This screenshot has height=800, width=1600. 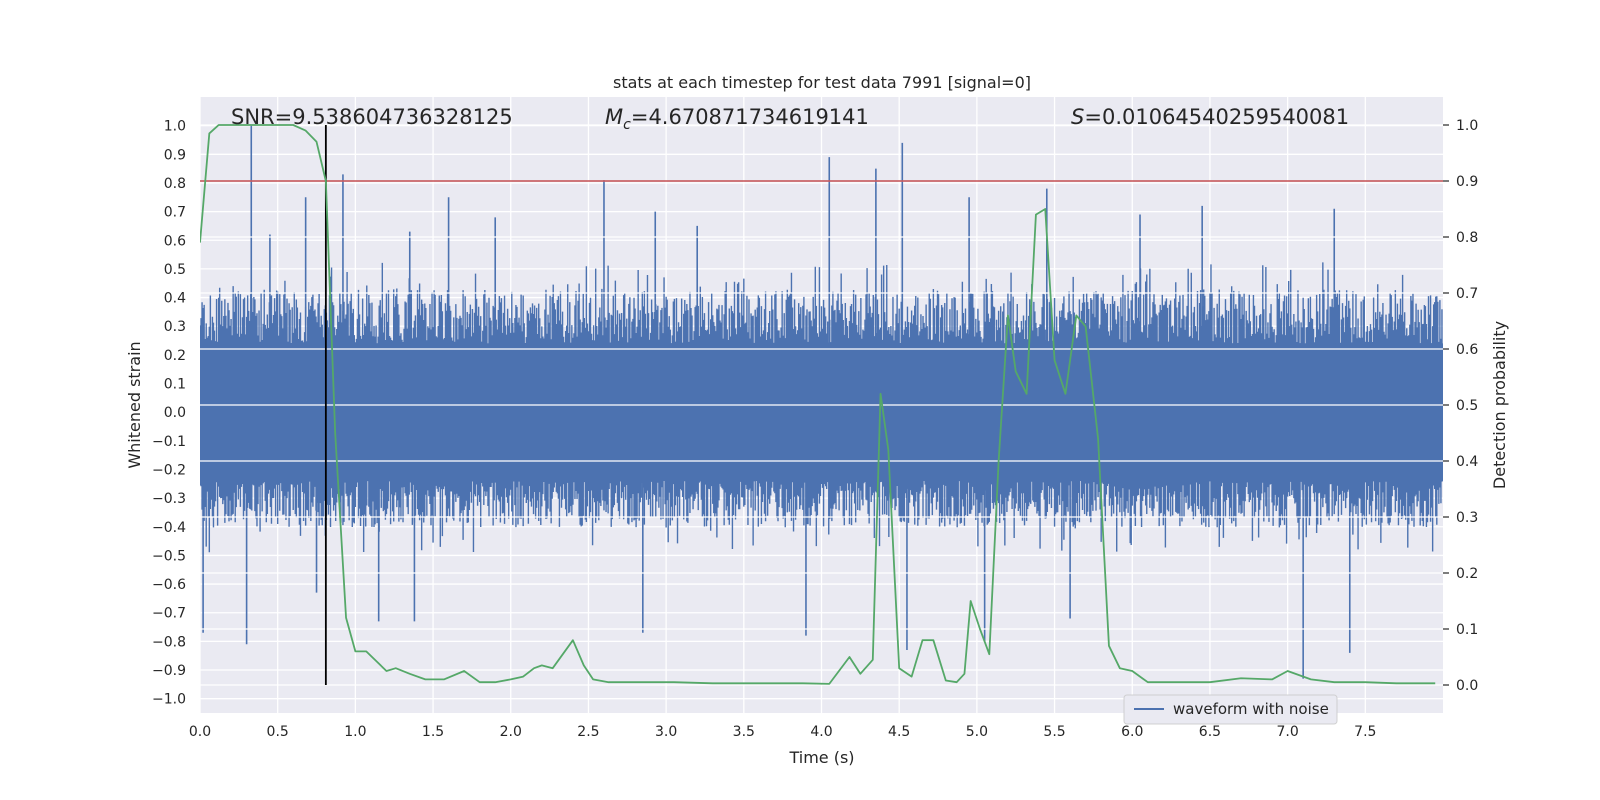 What do you see at coordinates (169, 585) in the screenshot?
I see `y-tick-label: −0.6` at bounding box center [169, 585].